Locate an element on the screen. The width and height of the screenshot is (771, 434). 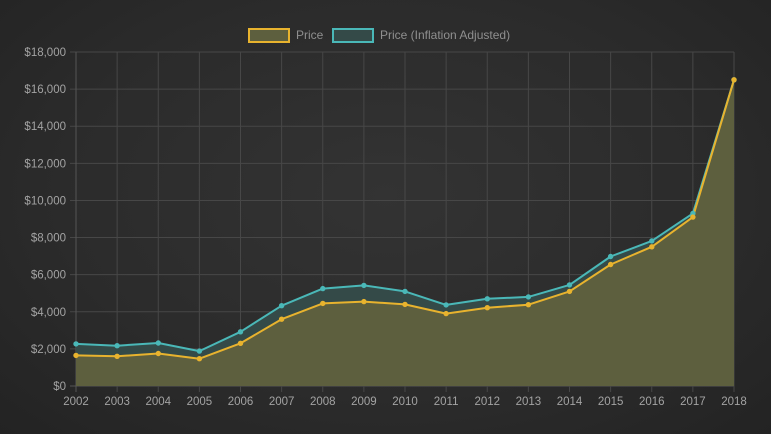
y-tick-label: $10,000 is located at coordinates (45, 201).